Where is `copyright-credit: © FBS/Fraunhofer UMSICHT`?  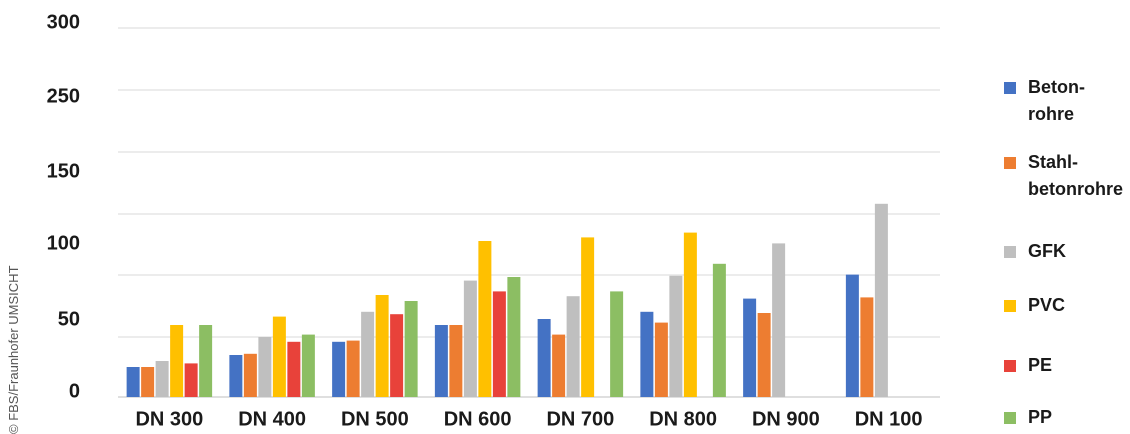 copyright-credit: © FBS/Fraunhofer UMSICHT is located at coordinates (13, 349).